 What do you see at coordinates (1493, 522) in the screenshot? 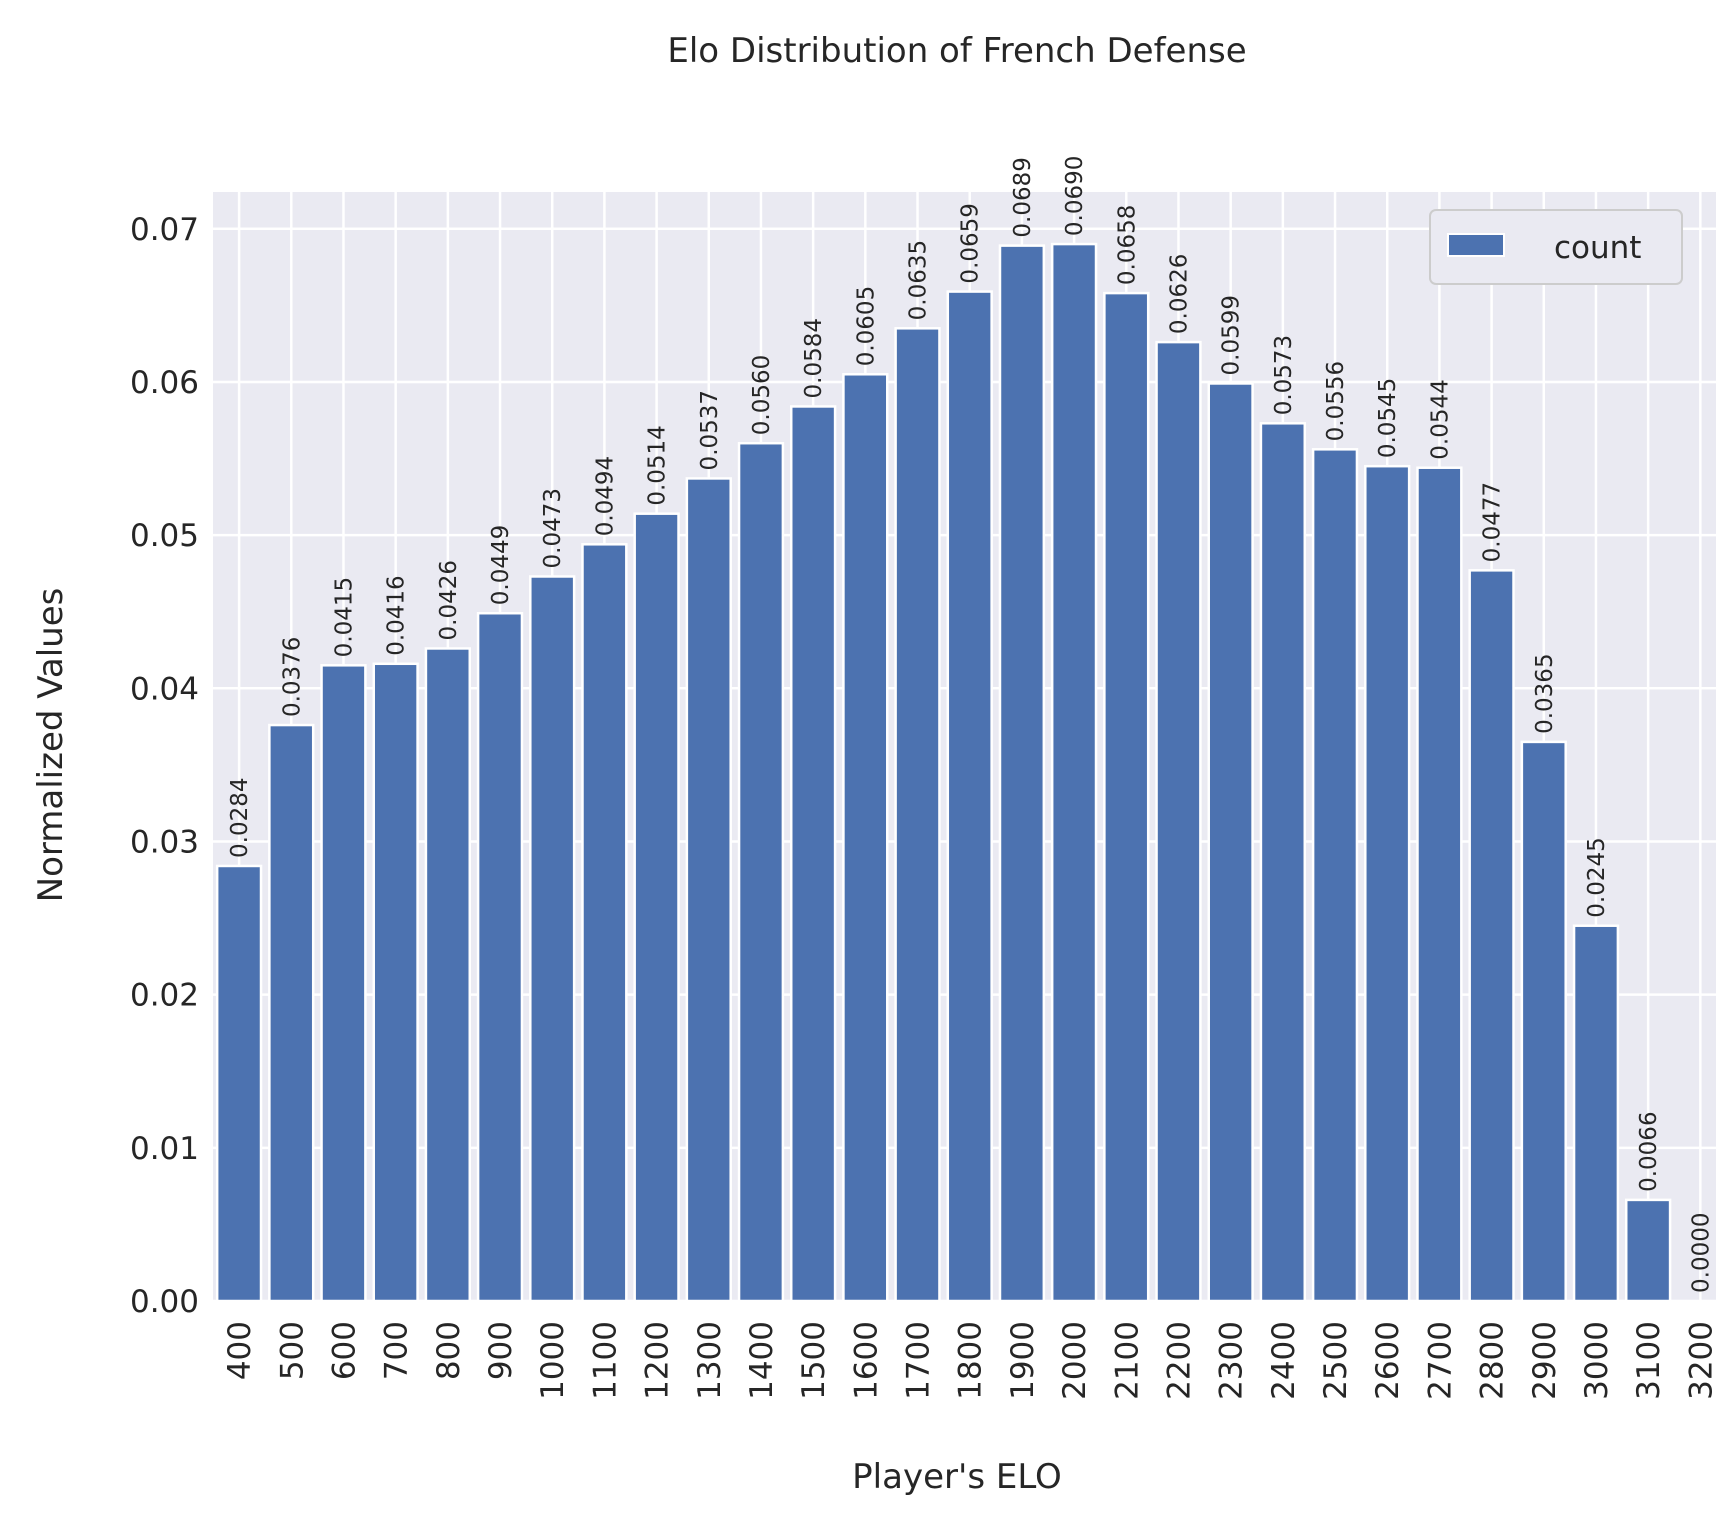
I see `data-label: 0.0477` at bounding box center [1493, 522].